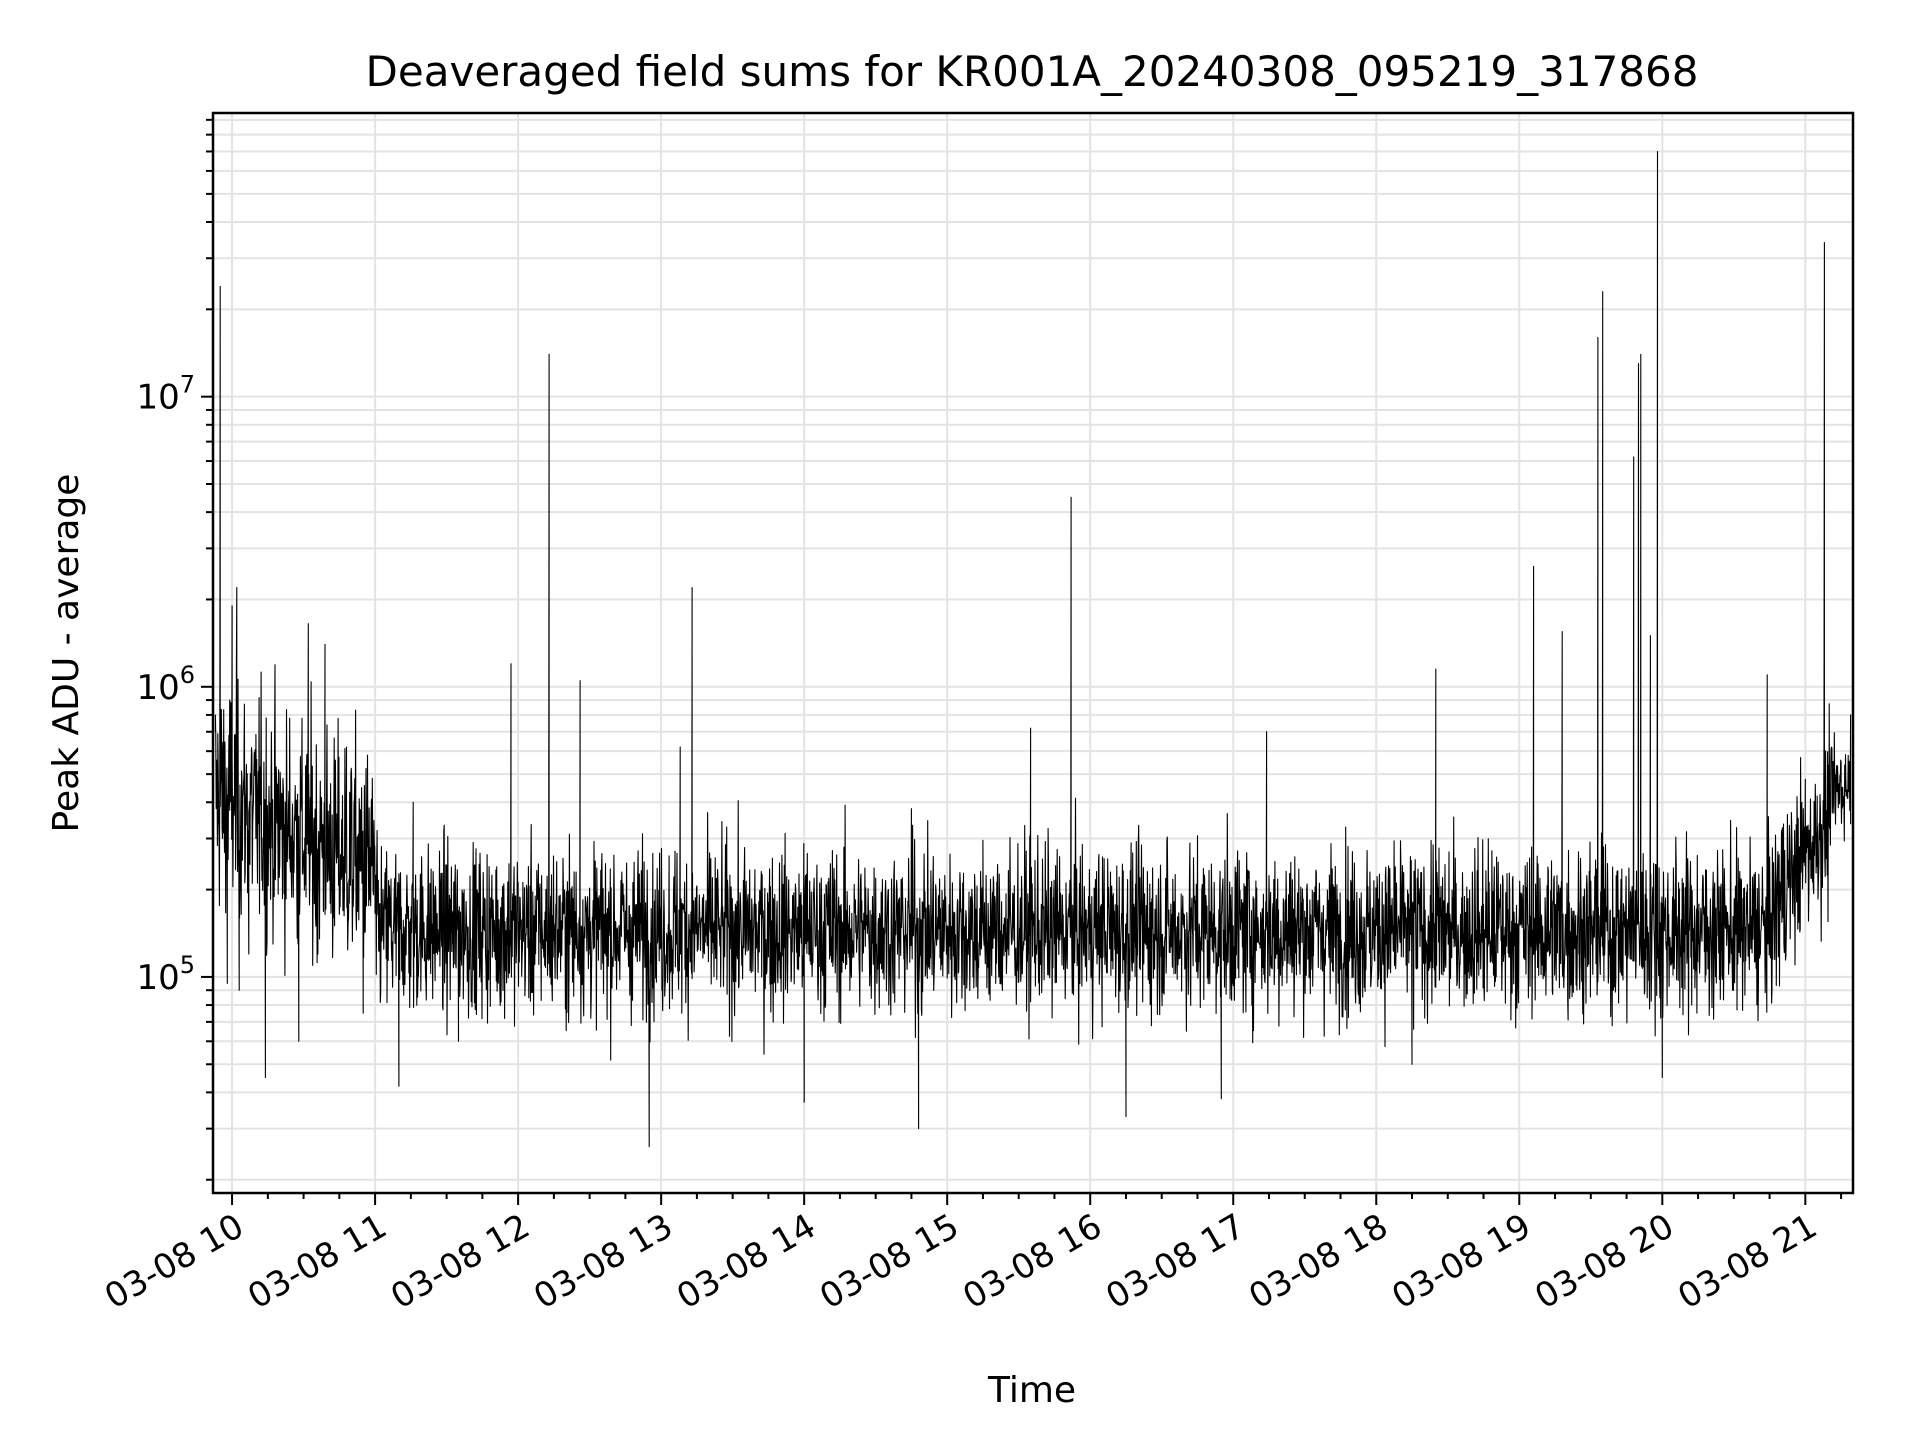  What do you see at coordinates (1031, 1390) in the screenshot?
I see `x-axis-label: Time` at bounding box center [1031, 1390].